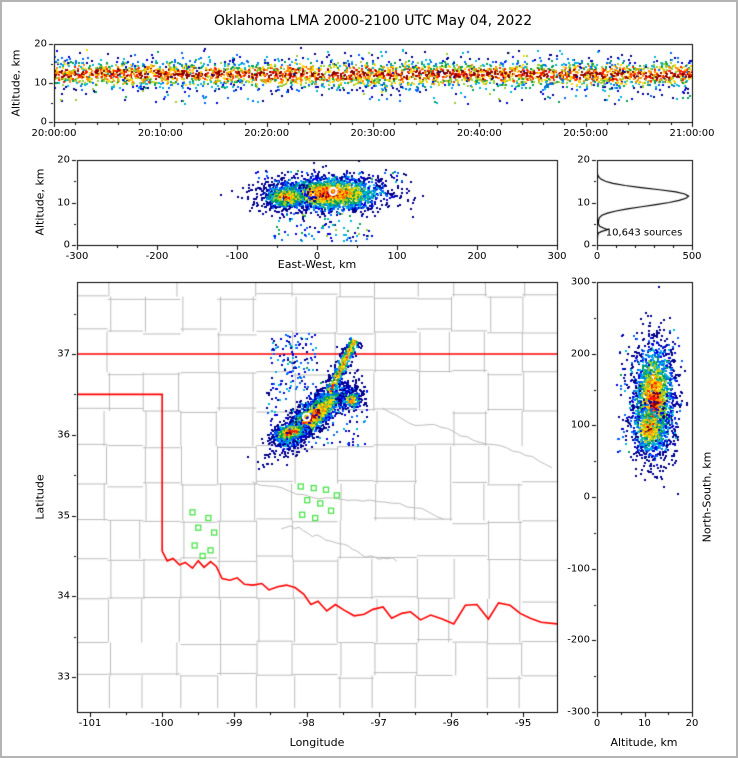 This screenshot has width=738, height=758. What do you see at coordinates (373, 21) in the screenshot?
I see `plot-title: Oklahoma LMA 2000-2100 UTC May 04, 2022` at bounding box center [373, 21].